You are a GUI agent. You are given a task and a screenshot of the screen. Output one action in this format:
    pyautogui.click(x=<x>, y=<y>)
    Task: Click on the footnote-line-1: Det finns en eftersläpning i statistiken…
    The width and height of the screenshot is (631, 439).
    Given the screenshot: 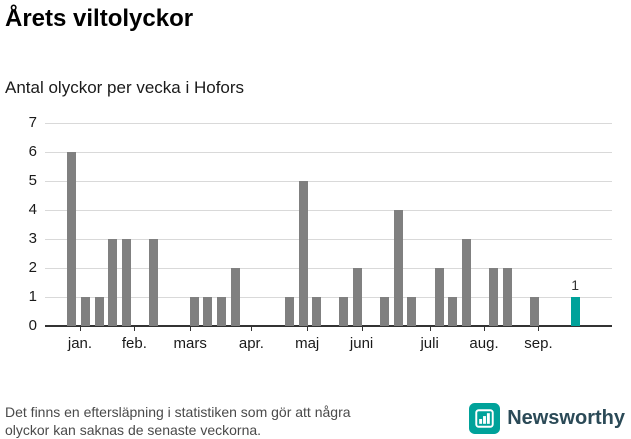 What is the action you would take?
    pyautogui.click(x=178, y=412)
    